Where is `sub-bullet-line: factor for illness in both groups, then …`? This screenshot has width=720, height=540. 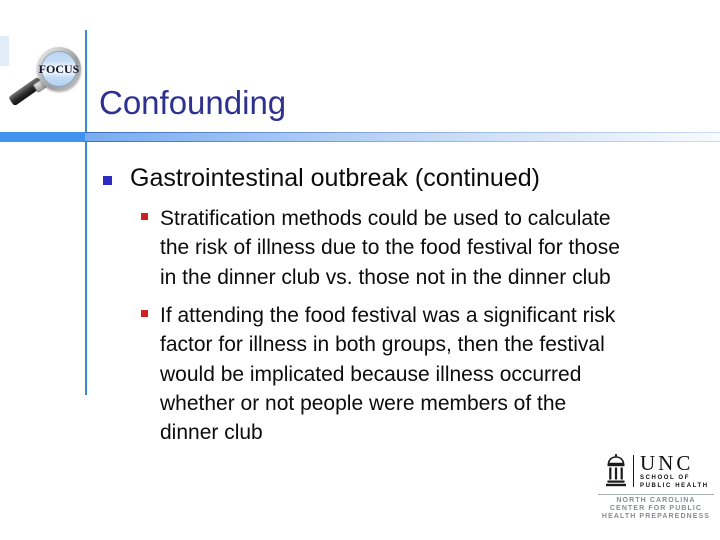
sub-bullet-line: factor for illness in both groups, then … is located at coordinates (382, 345).